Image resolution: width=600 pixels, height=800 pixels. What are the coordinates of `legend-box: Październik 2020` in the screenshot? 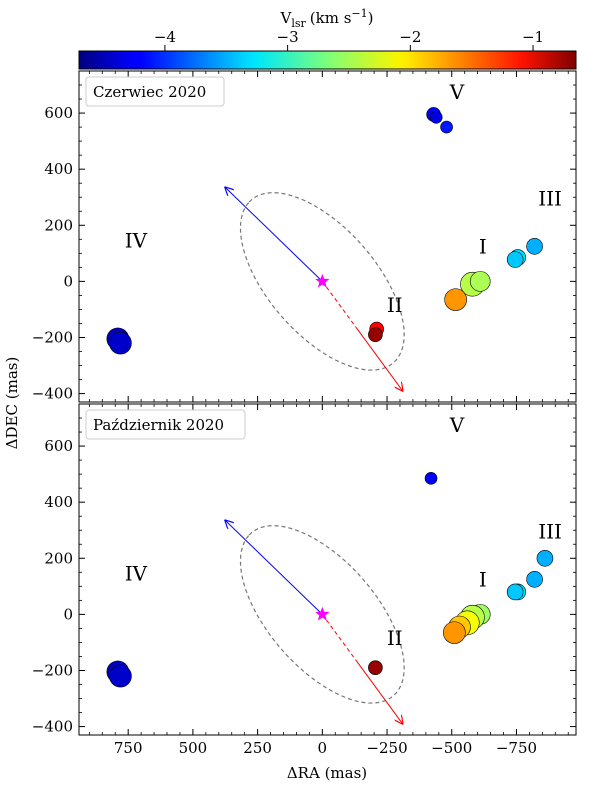 It's located at (165, 424).